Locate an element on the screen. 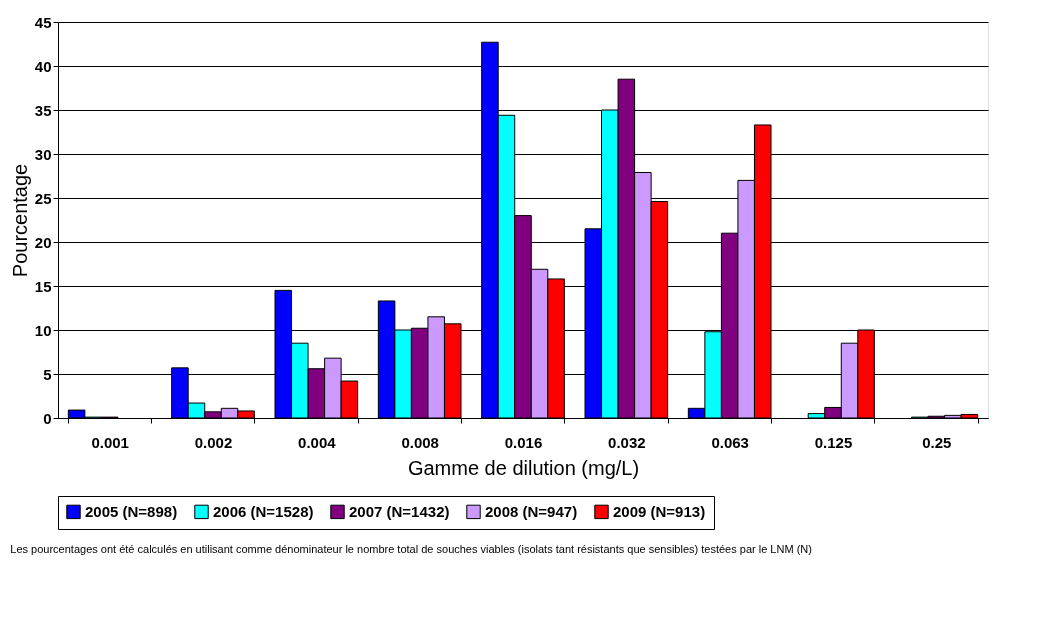 This screenshot has height=627, width=1063. x-tick-label: 0.002 is located at coordinates (213, 442).